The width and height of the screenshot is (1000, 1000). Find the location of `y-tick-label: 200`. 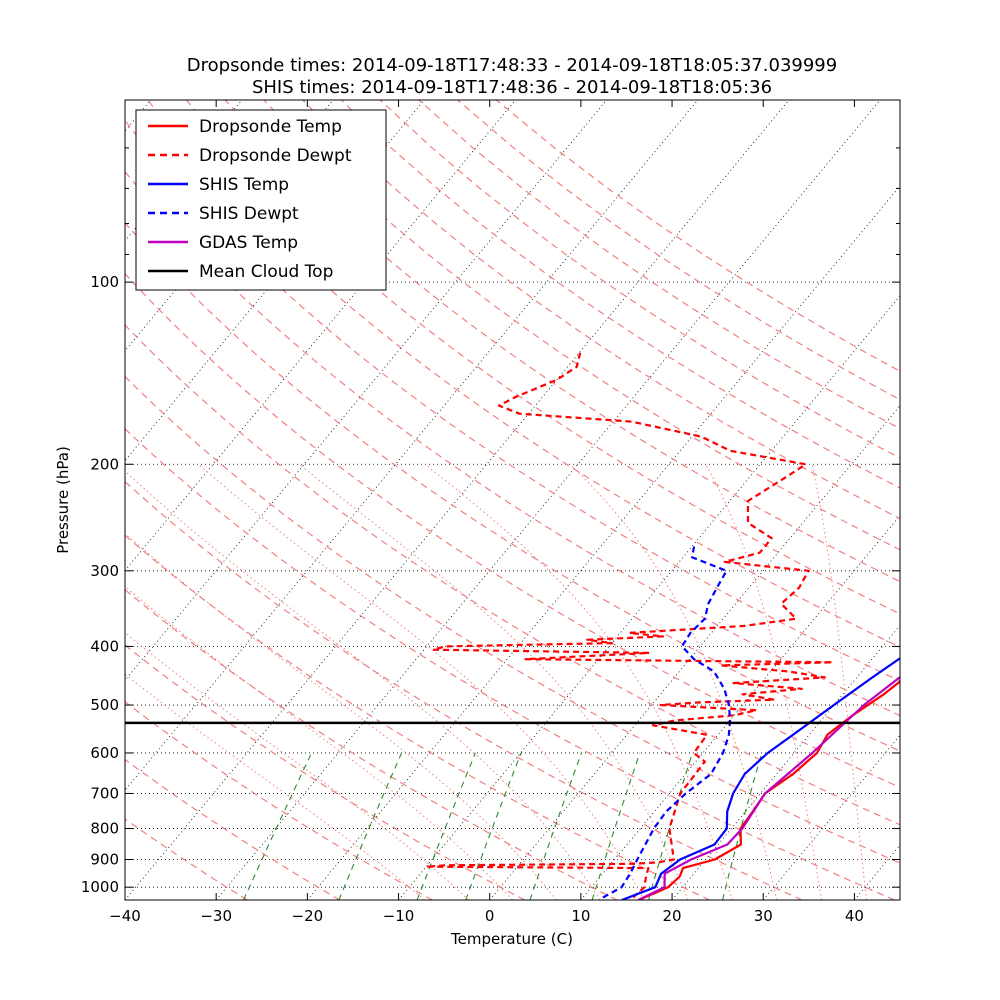

y-tick-label: 200 is located at coordinates (104, 464).